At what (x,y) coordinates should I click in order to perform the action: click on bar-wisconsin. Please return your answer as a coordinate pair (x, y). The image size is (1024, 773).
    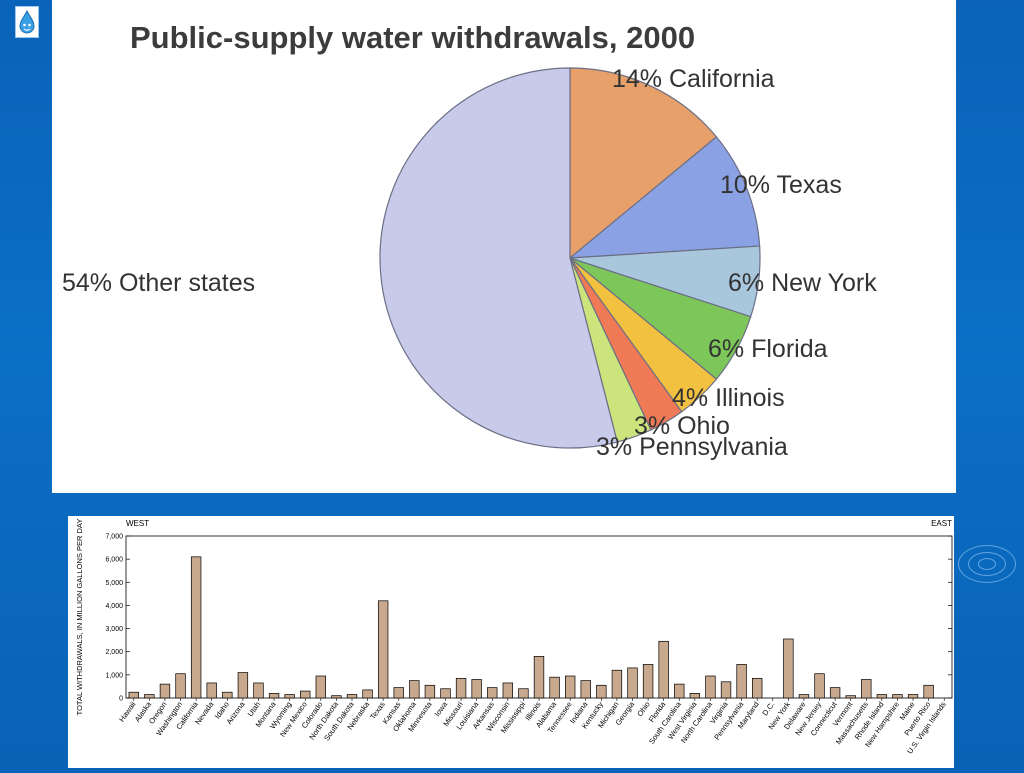
    Looking at the image, I should click on (508, 690).